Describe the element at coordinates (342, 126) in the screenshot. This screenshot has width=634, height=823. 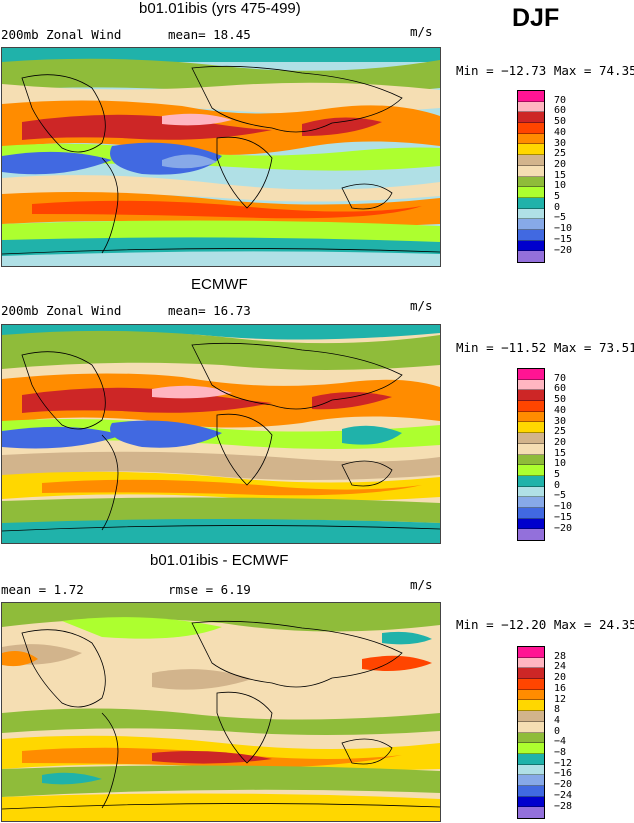
I see `map-1-jet-n-red2` at that location.